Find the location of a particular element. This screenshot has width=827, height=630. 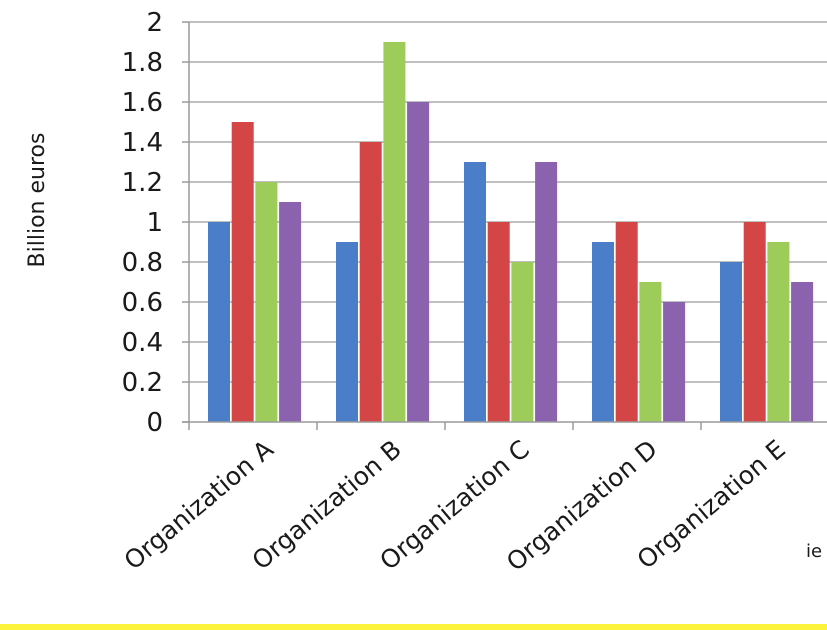

y-tick-label: 1.6 is located at coordinates (142, 103).